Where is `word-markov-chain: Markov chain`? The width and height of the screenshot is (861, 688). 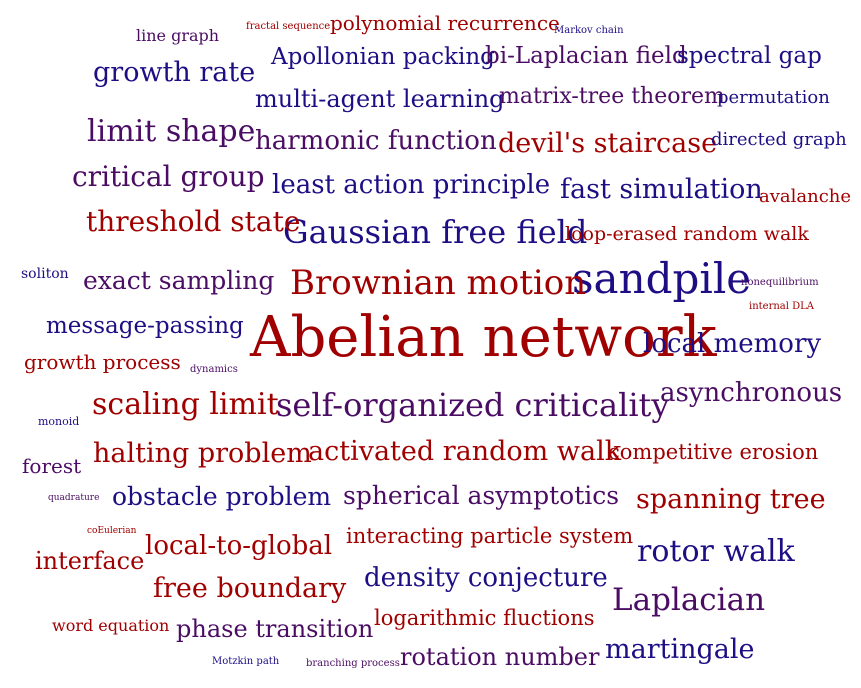 word-markov-chain: Markov chain is located at coordinates (589, 30).